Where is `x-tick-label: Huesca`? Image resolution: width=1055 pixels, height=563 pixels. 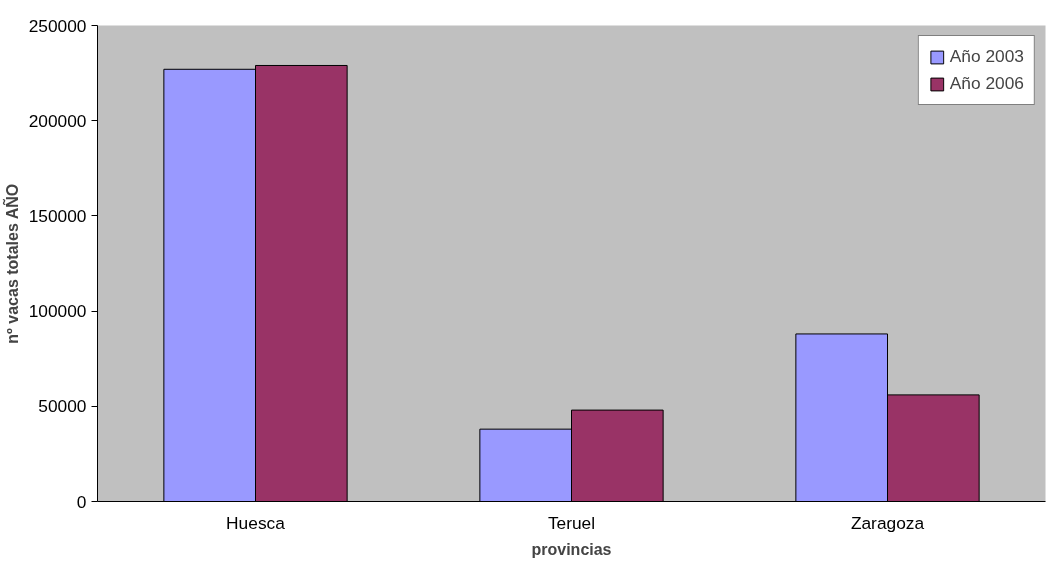
x-tick-label: Huesca is located at coordinates (256, 522).